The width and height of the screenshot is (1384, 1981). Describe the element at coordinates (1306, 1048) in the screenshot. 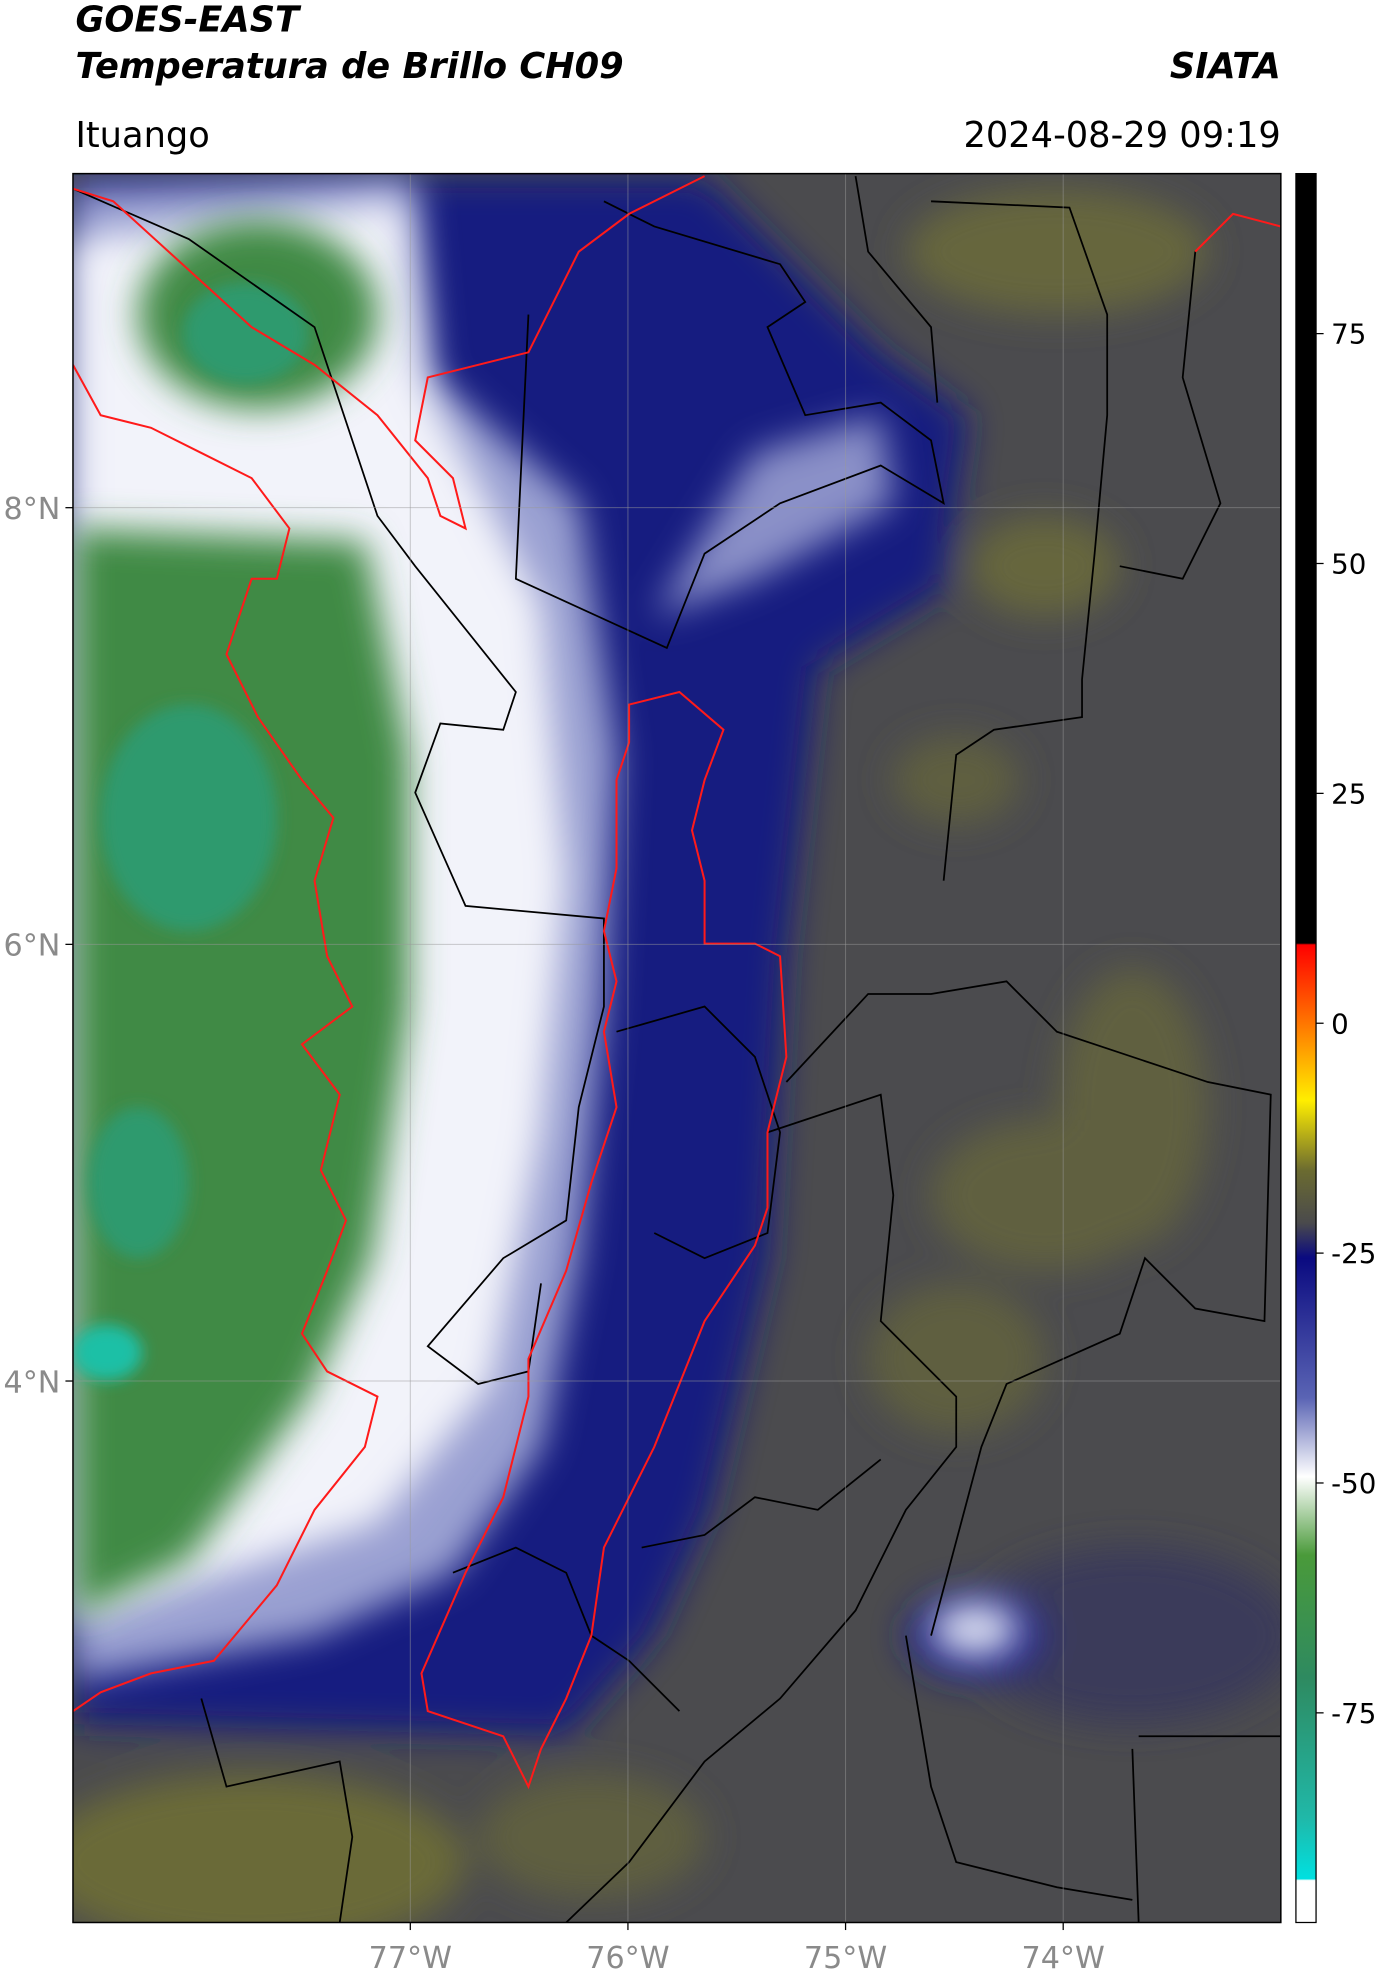

I see `colorbar` at that location.